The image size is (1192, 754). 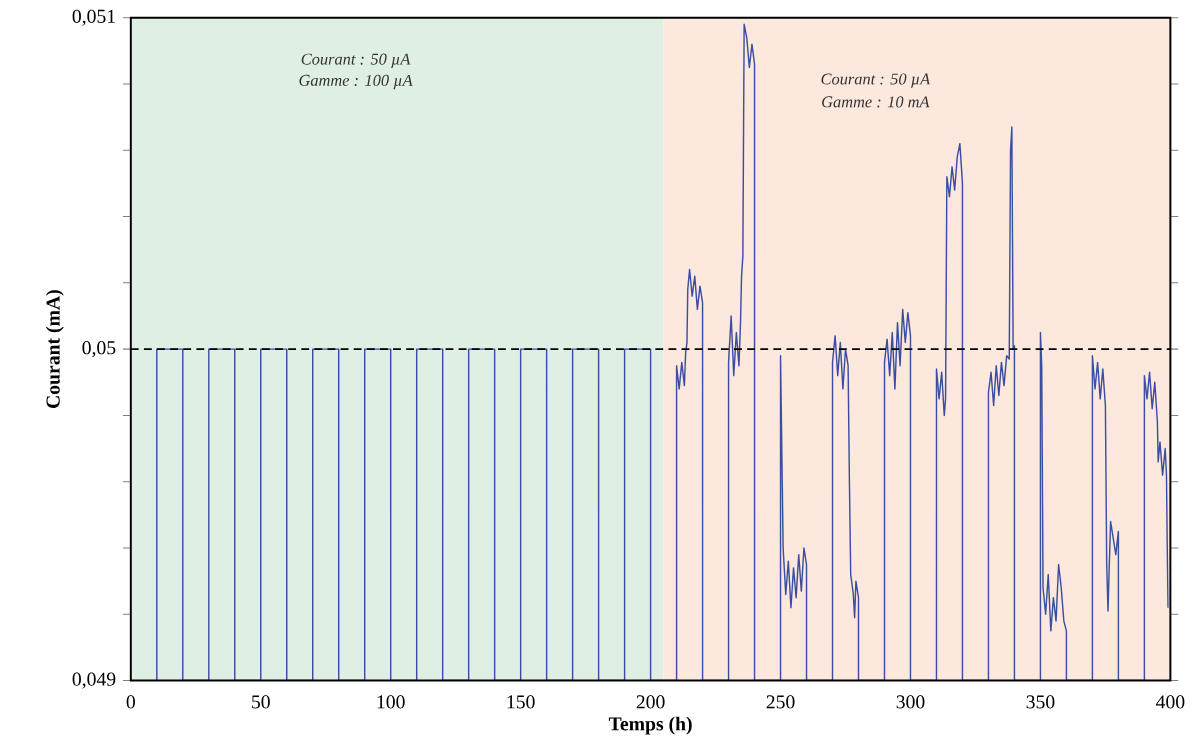 I want to click on x-tick-label: 250, so click(x=780, y=702).